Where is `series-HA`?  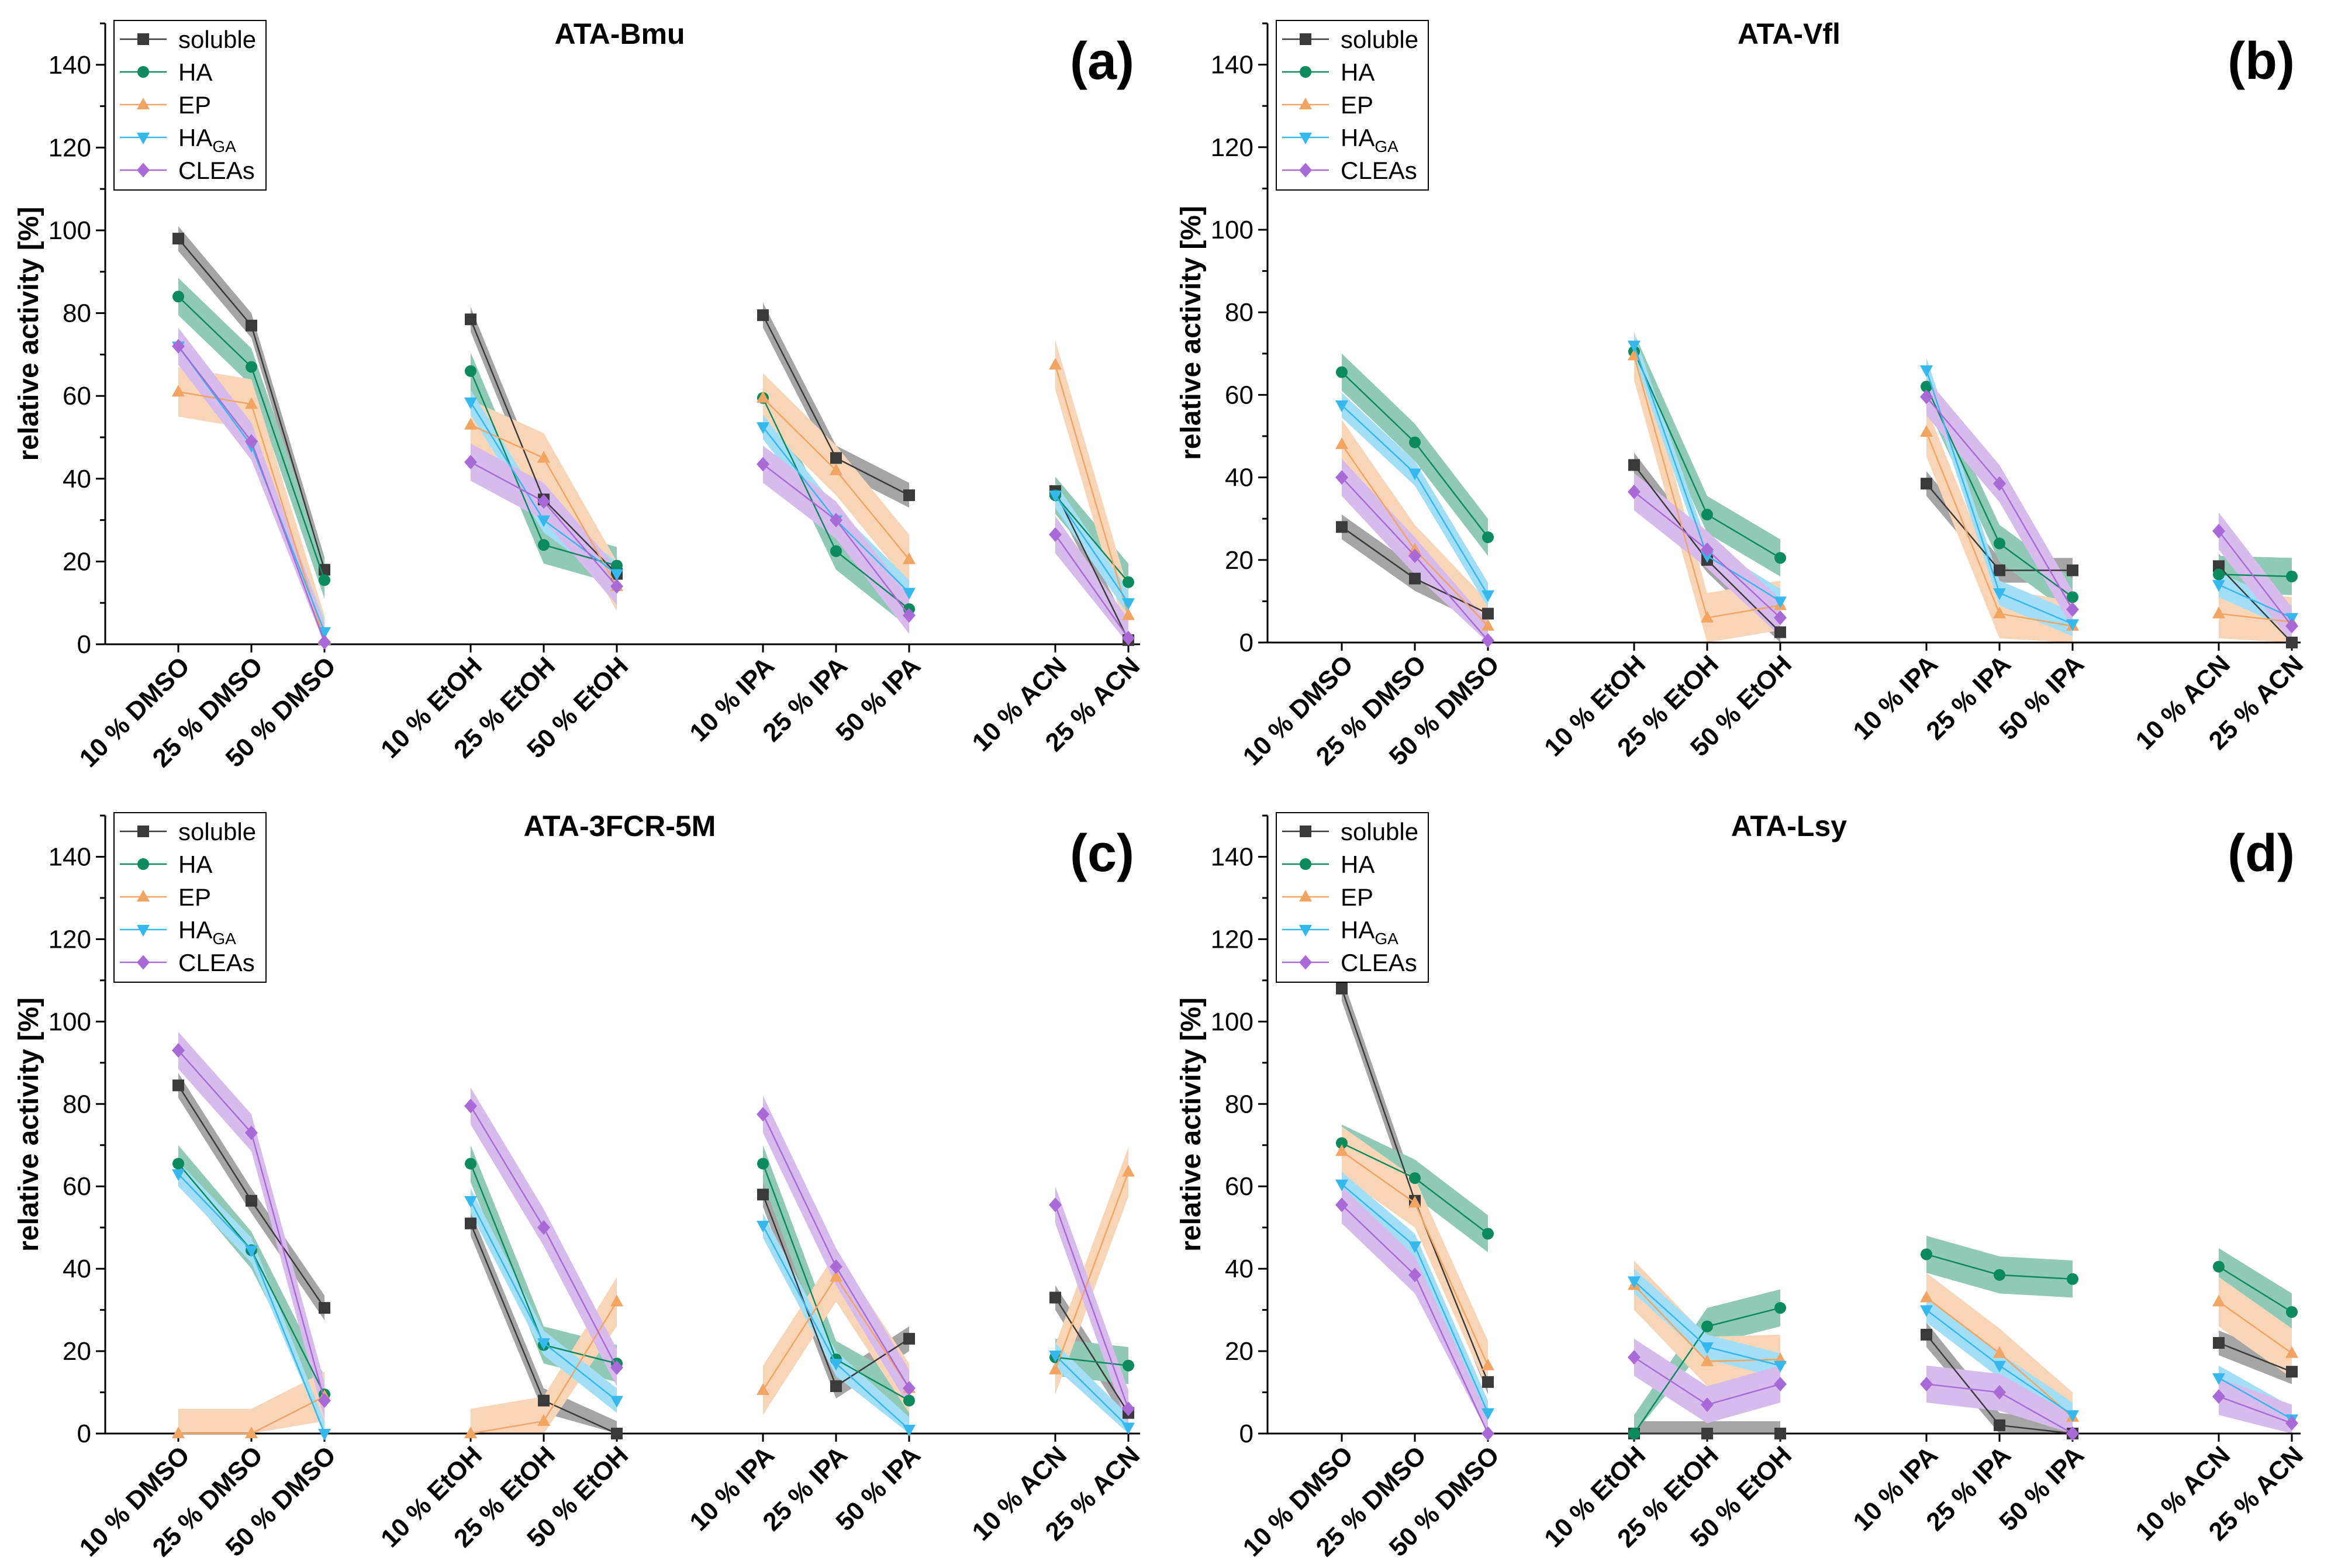
series-HA is located at coordinates (653, 453).